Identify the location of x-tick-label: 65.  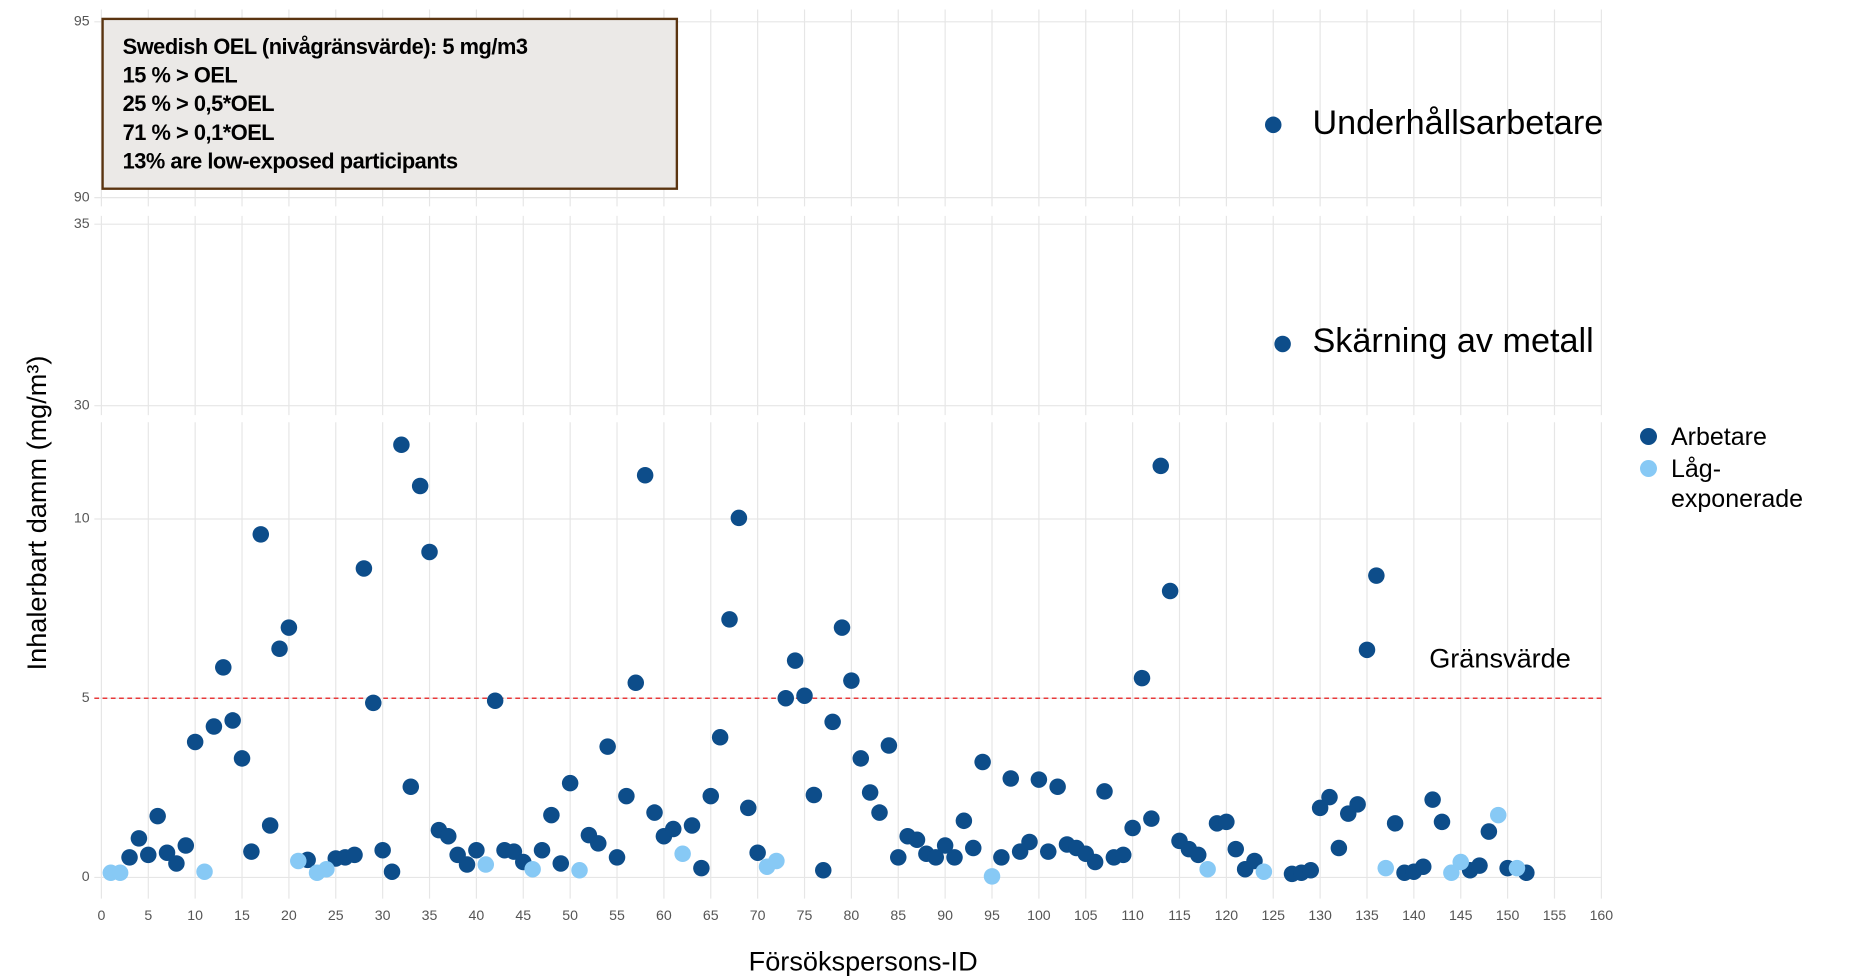
(711, 915).